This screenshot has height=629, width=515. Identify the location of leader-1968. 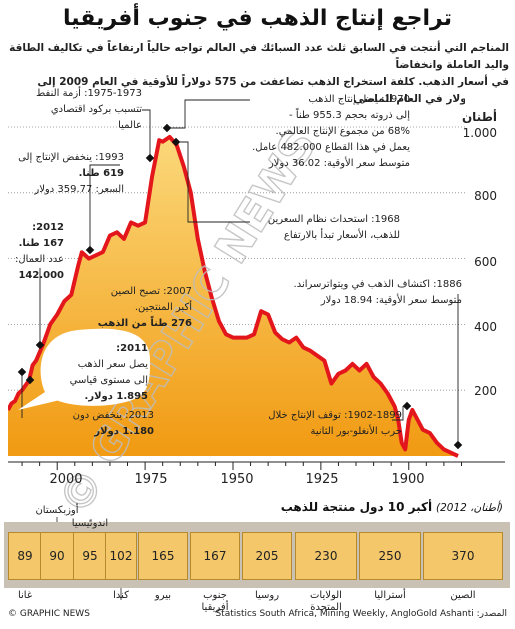
(213, 182).